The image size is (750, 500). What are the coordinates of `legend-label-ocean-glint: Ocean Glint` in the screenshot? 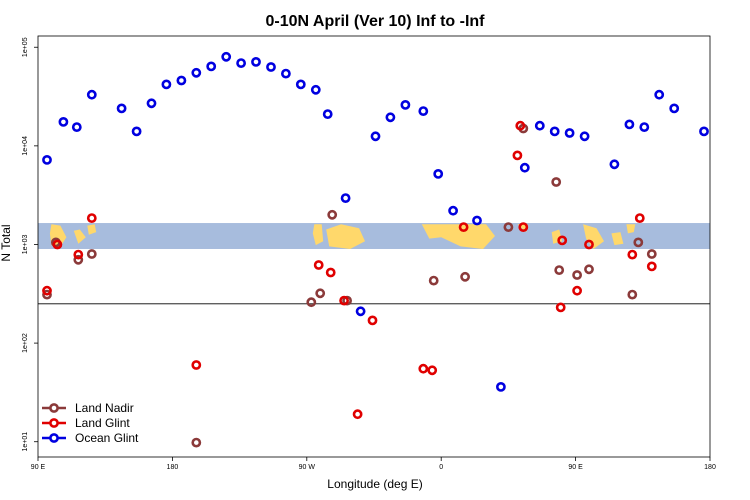 It's located at (107, 438).